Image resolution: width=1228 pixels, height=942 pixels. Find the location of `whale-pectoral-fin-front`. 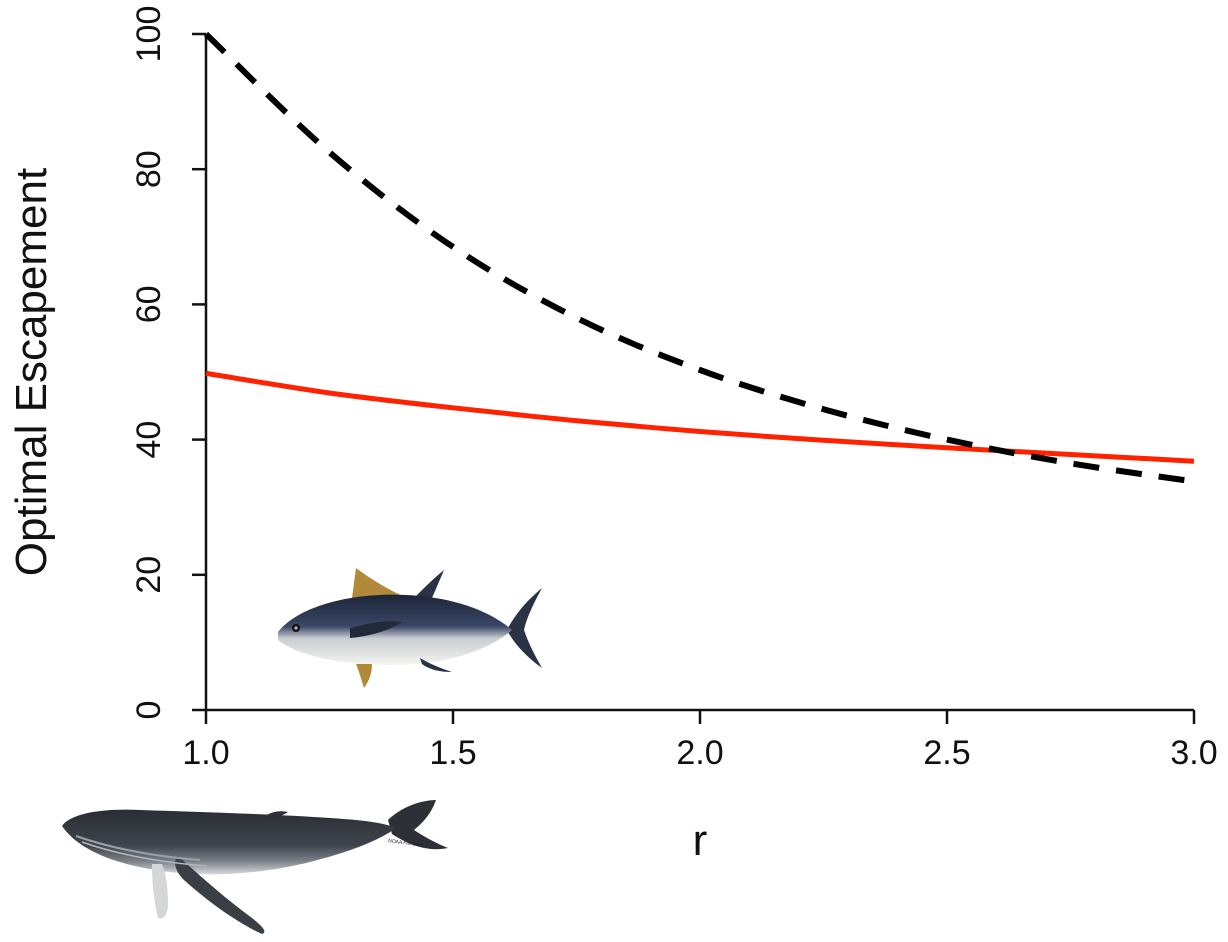

whale-pectoral-fin-front is located at coordinates (220, 895).